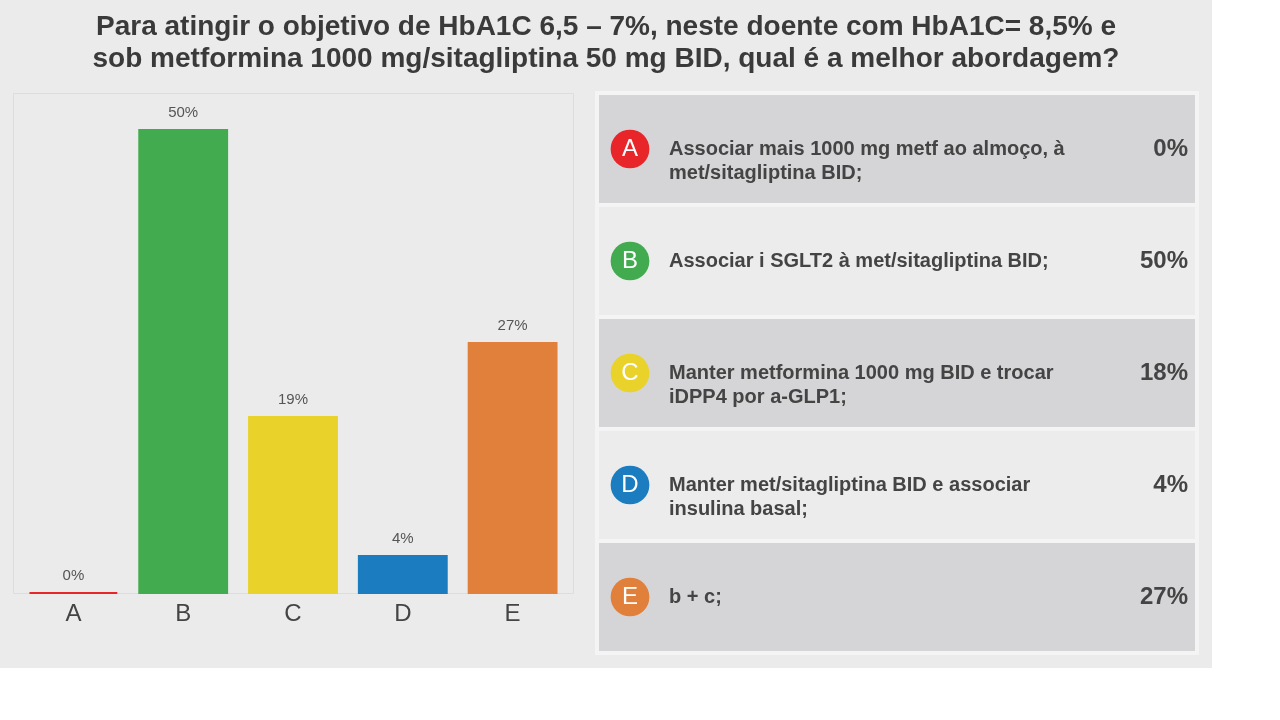  What do you see at coordinates (1163, 595) in the screenshot?
I see `text: 27%` at bounding box center [1163, 595].